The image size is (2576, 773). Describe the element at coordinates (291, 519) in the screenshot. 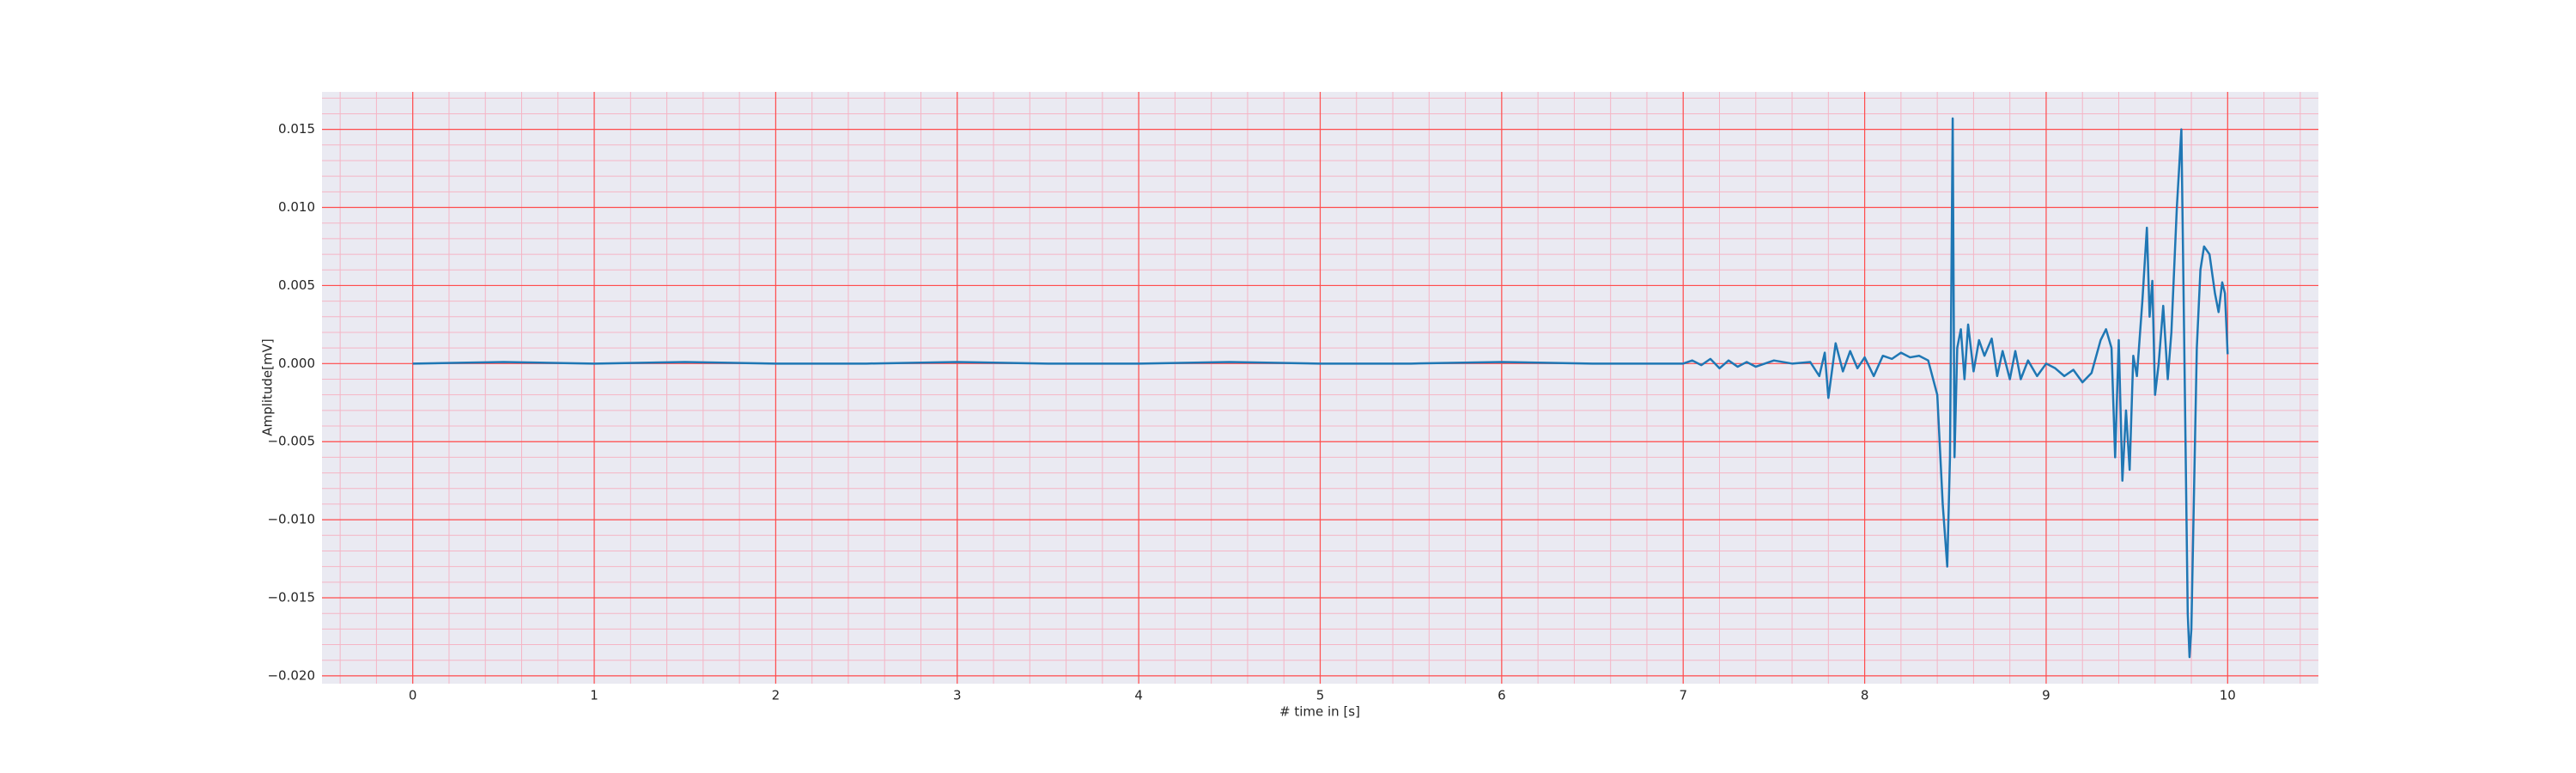

I see `y-tick-label: −0.010` at that location.